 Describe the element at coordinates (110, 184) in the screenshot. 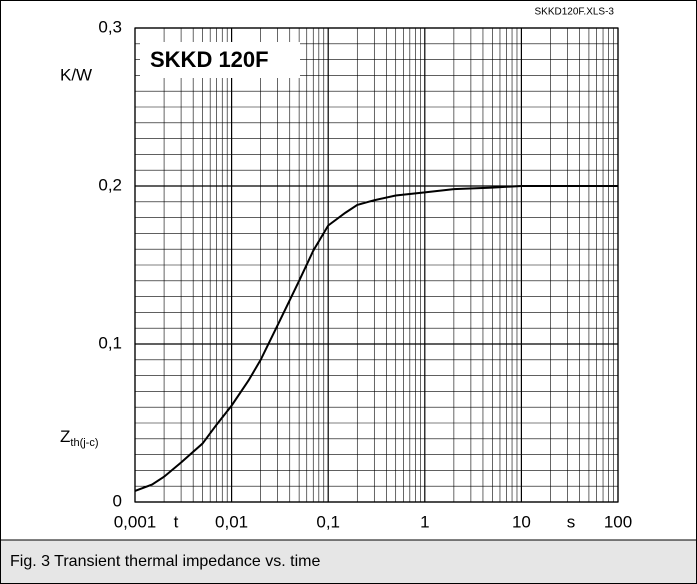

I see `y-tick-label: 0,2` at that location.